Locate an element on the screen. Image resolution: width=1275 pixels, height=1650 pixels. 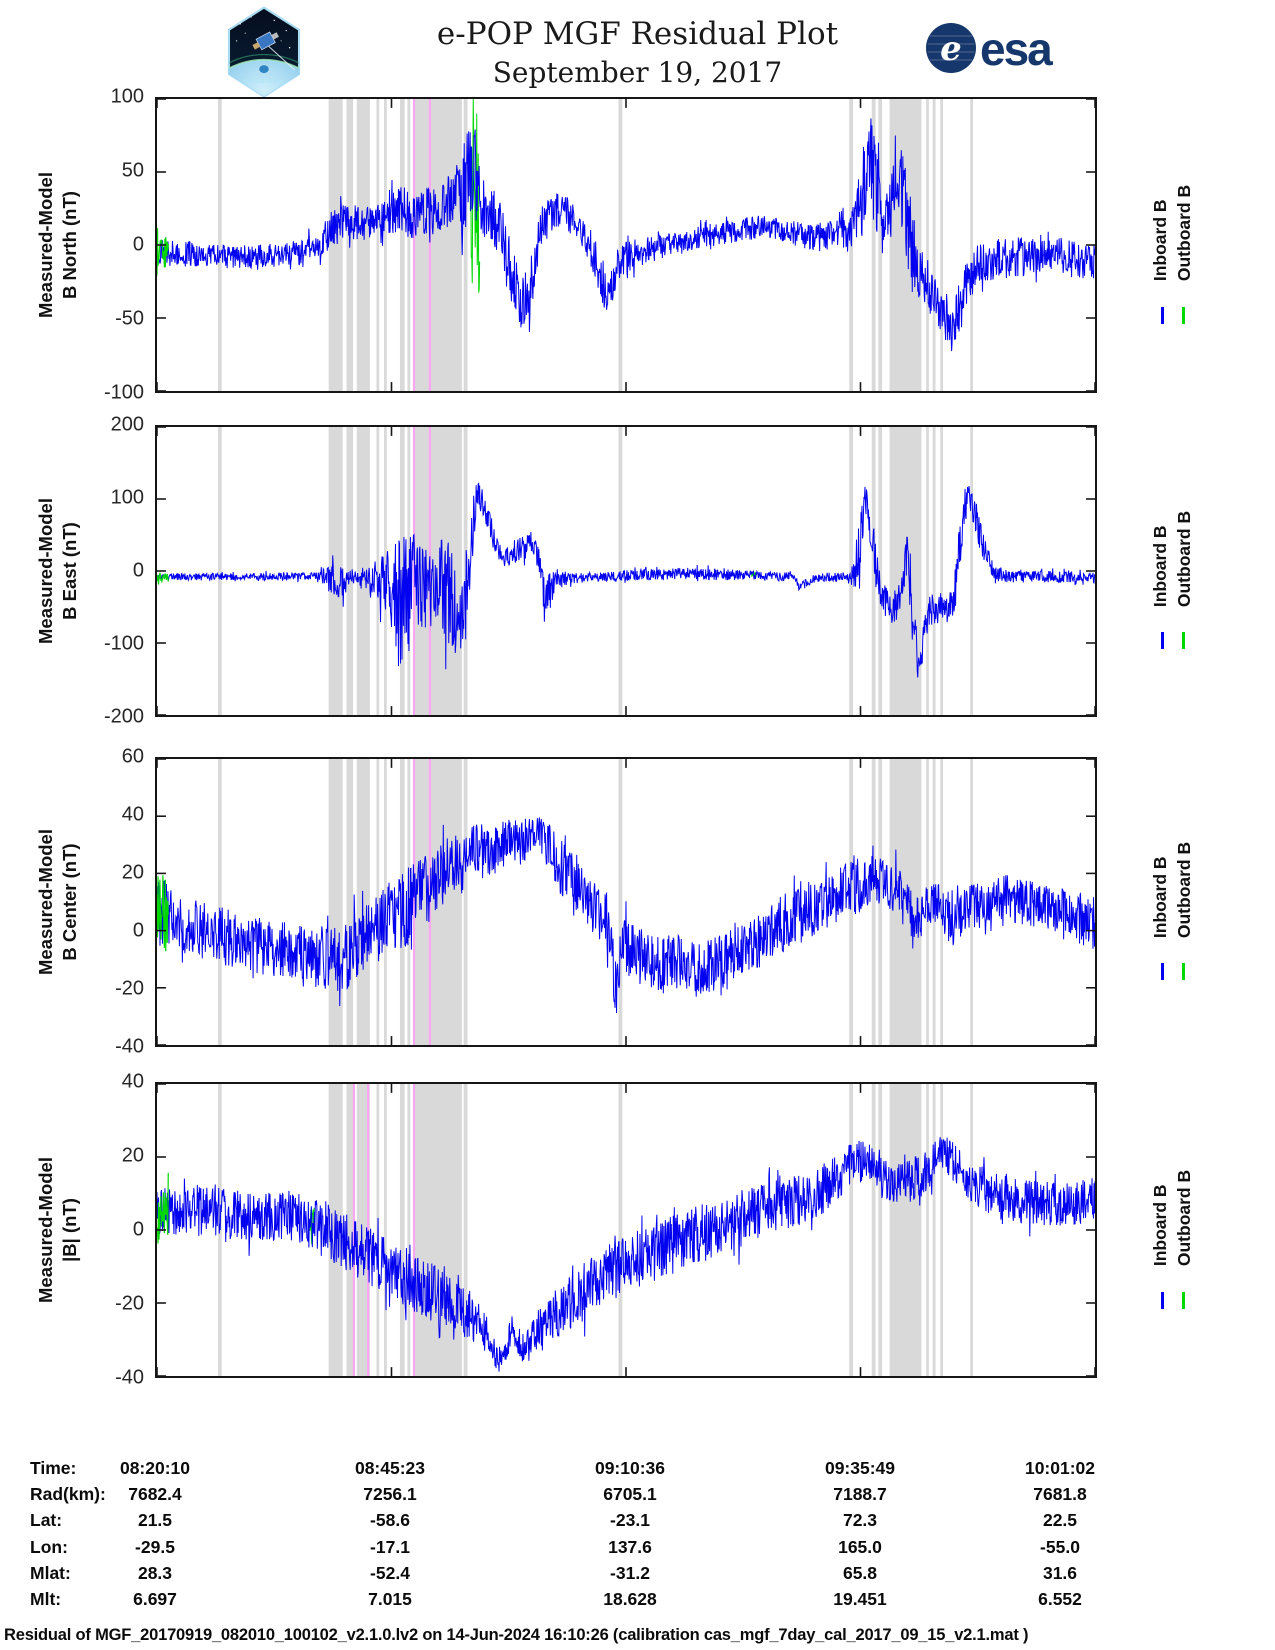
table-value: 10:01:02 is located at coordinates (1060, 1468).